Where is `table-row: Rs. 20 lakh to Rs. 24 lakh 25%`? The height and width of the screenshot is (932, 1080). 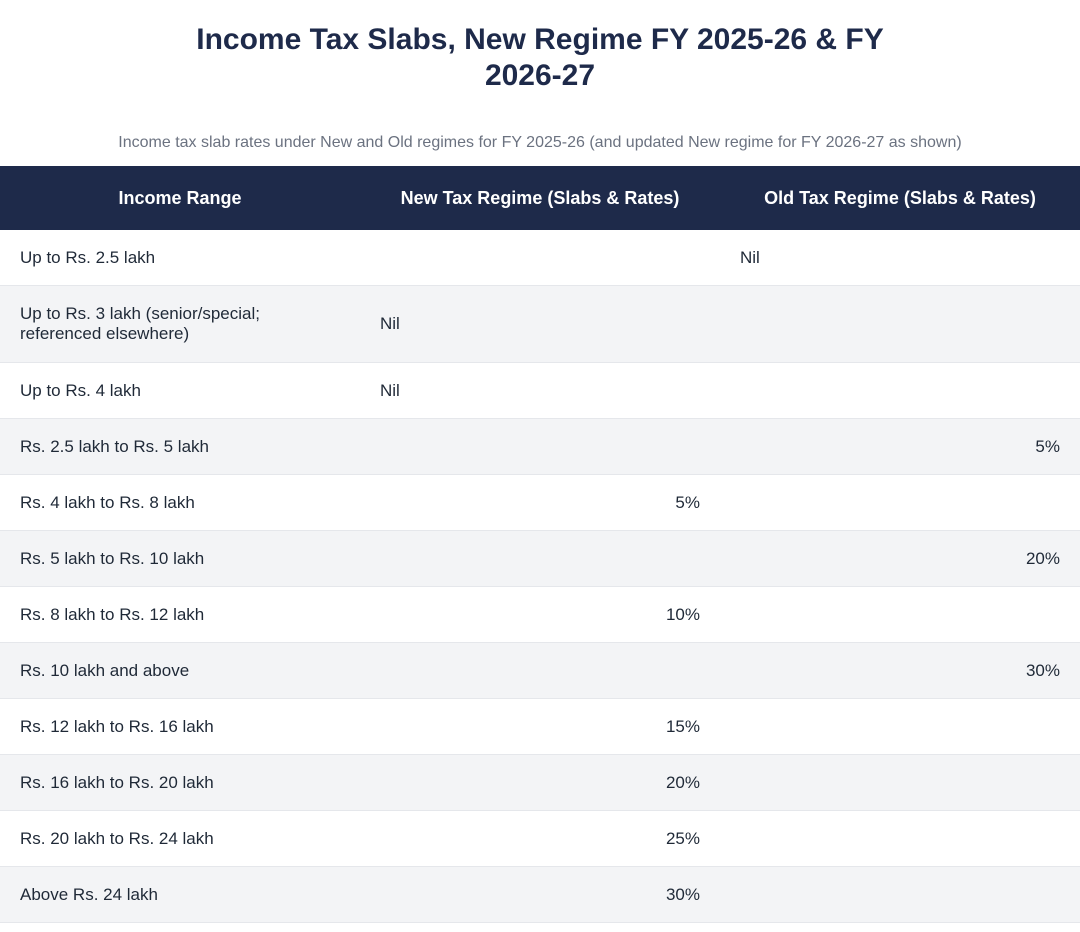 table-row: Rs. 20 lakh to Rs. 24 lakh 25% is located at coordinates (540, 838).